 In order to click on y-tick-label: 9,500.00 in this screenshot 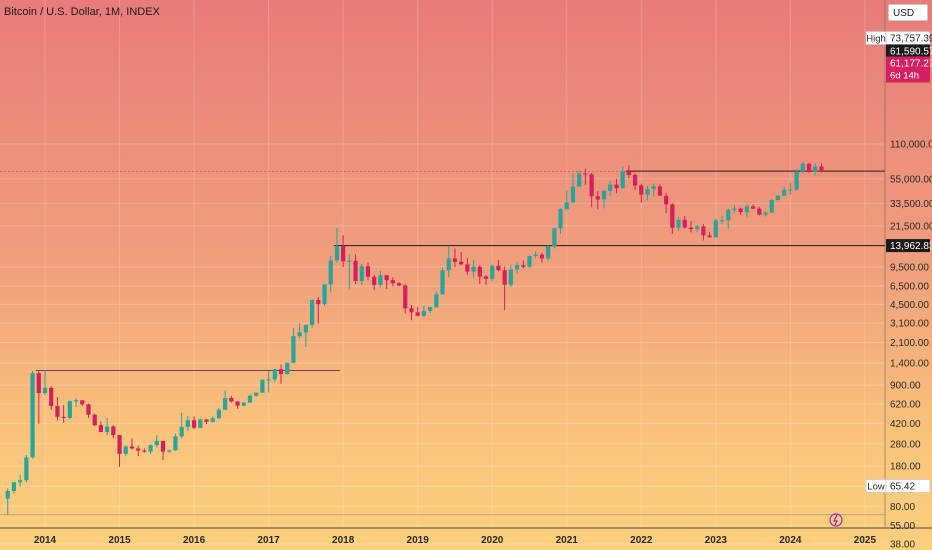, I will do `click(909, 267)`.